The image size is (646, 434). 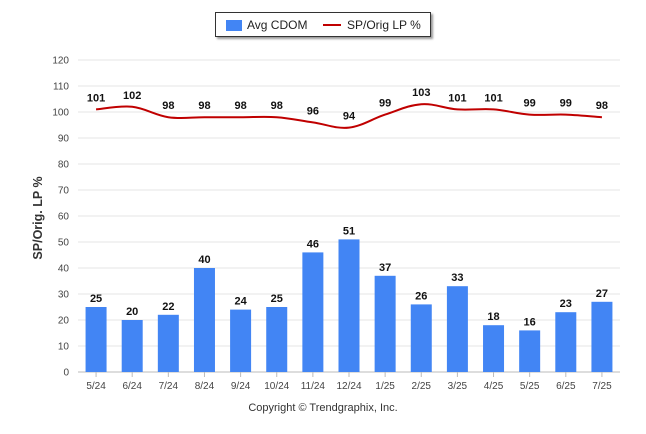 I want to click on x-tick-label: 11/24, so click(x=313, y=386).